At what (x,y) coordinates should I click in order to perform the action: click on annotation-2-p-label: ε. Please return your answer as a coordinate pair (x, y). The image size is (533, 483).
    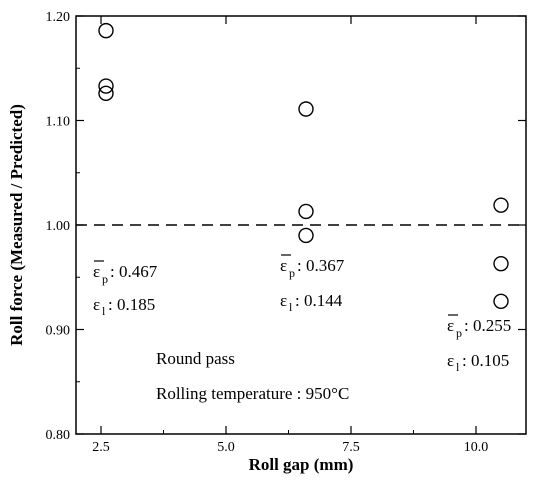
    Looking at the image, I should click on (283, 265).